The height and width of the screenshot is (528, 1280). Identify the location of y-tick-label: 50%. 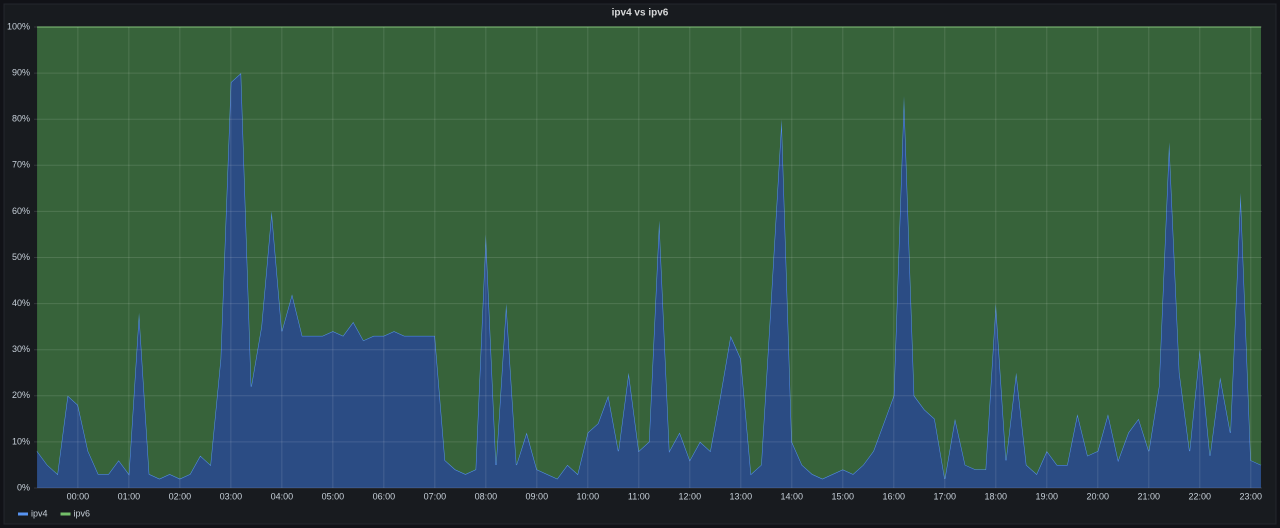
(21, 257).